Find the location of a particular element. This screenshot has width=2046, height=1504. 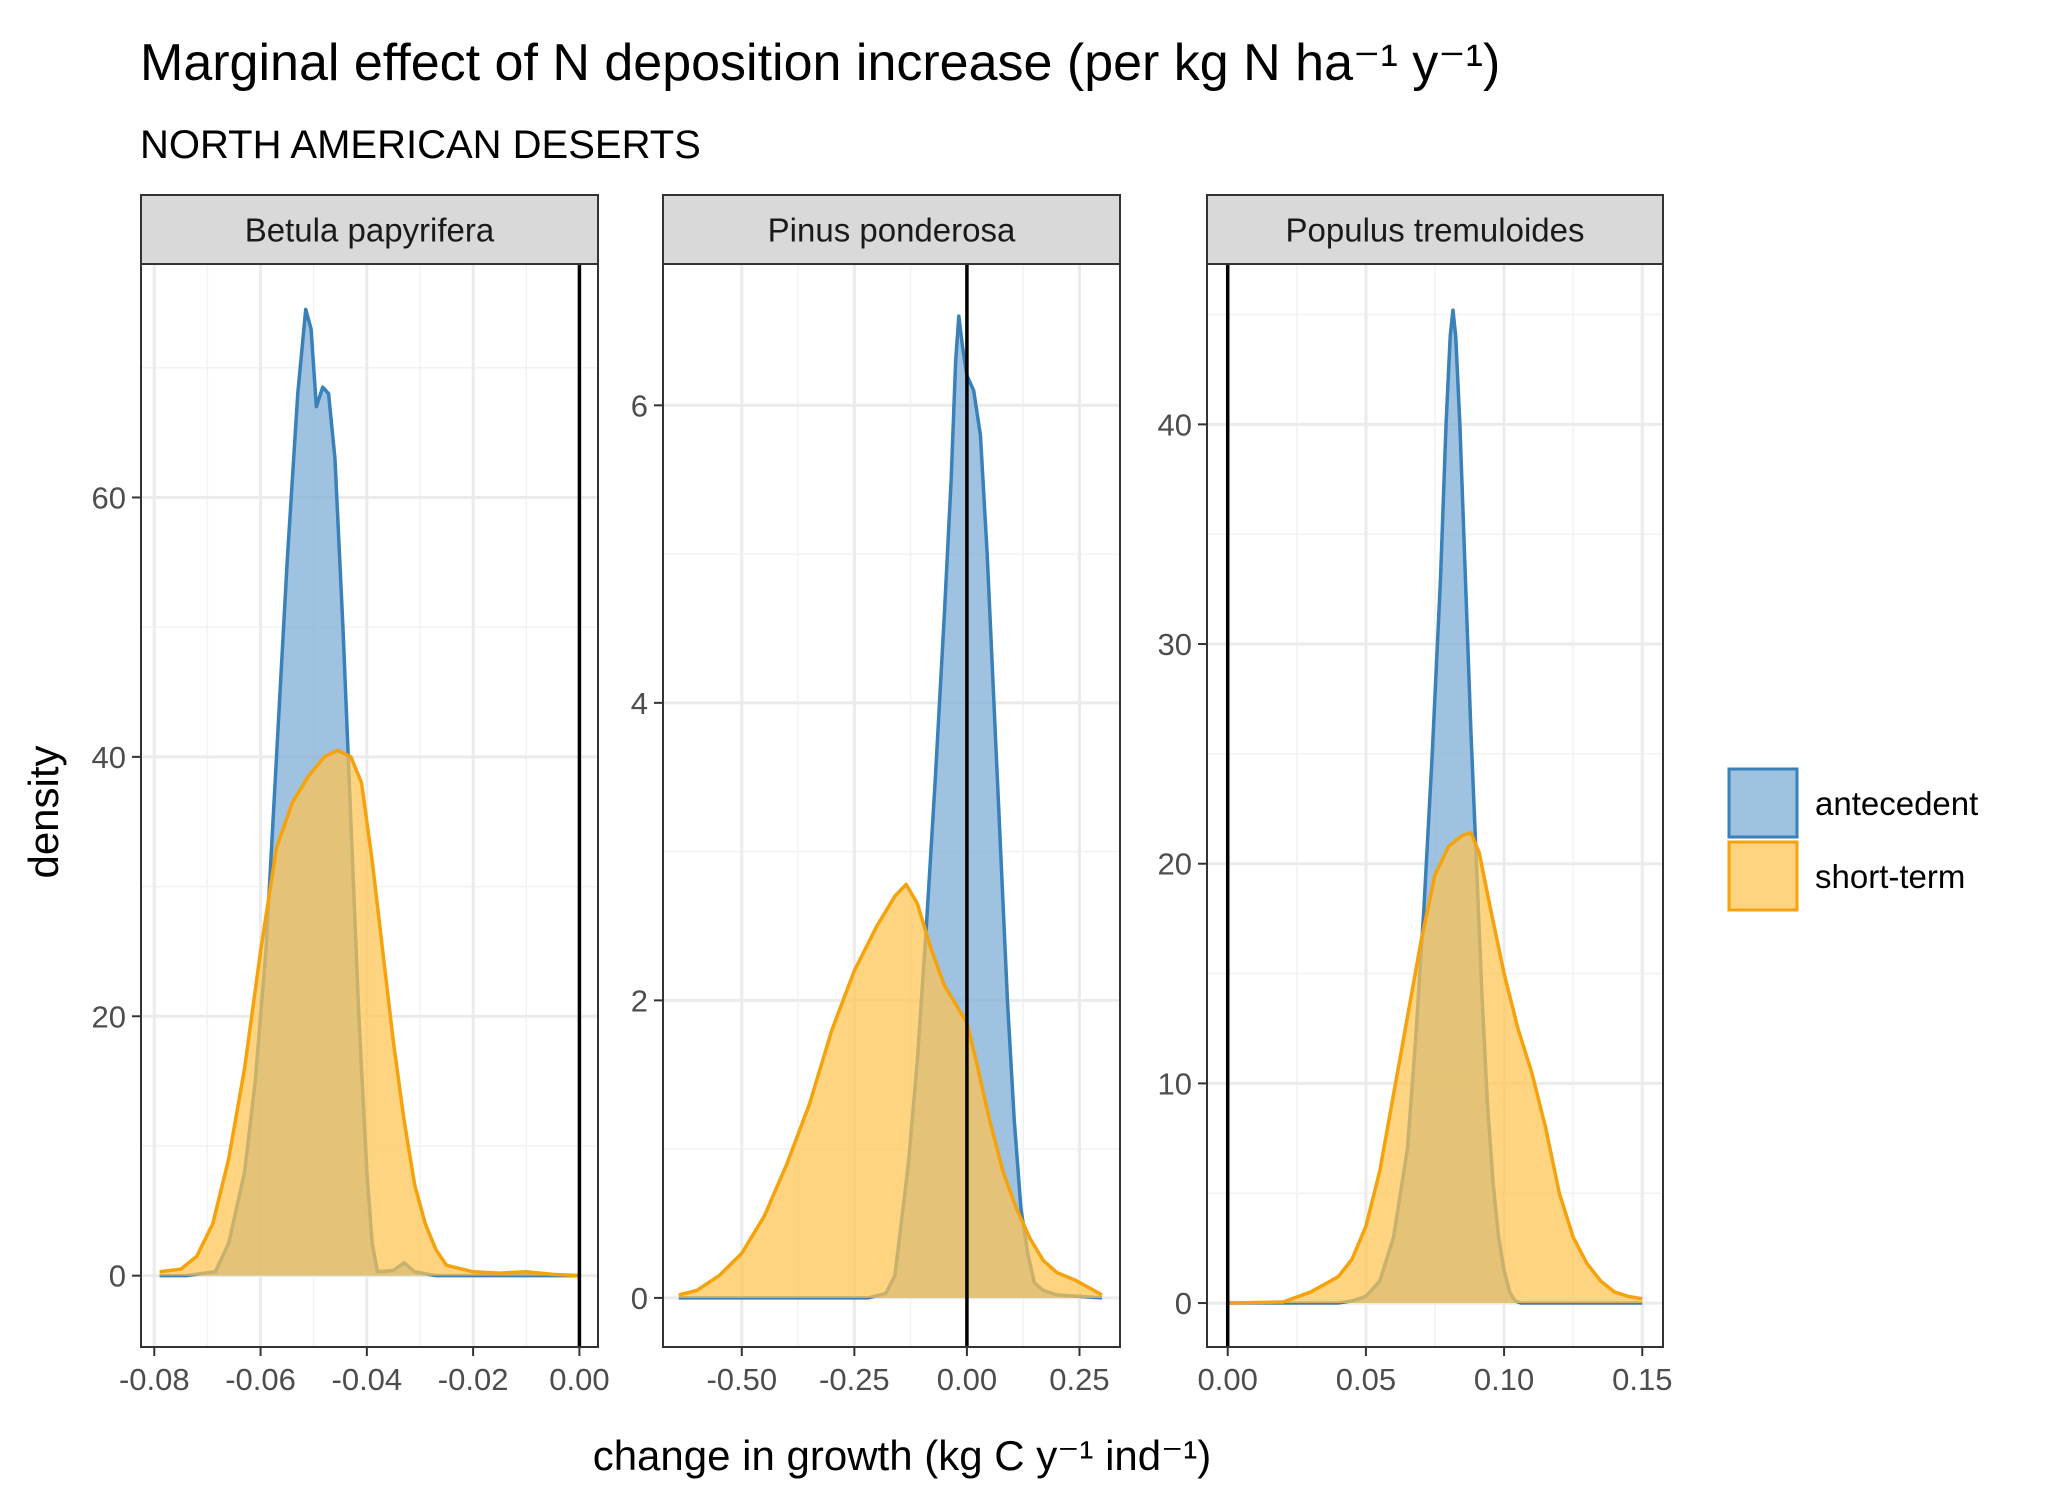

facet-strip-label: Pinus ponderosa is located at coordinates (892, 230).